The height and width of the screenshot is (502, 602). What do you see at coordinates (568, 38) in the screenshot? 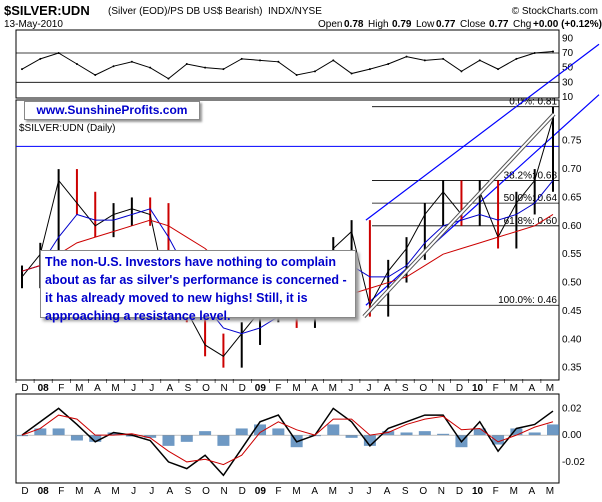
I see `rsi-tick-label: 90` at bounding box center [568, 38].